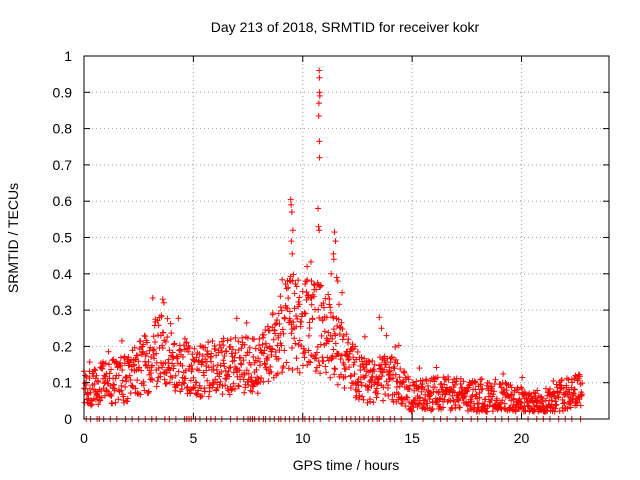 Image resolution: width=640 pixels, height=480 pixels. Describe the element at coordinates (63, 237) in the screenshot. I see `y-tick-labels: 0 0.1 0.2 0.3 0.4 0.5 0.6 0.7 0.8 0.9 1` at that location.